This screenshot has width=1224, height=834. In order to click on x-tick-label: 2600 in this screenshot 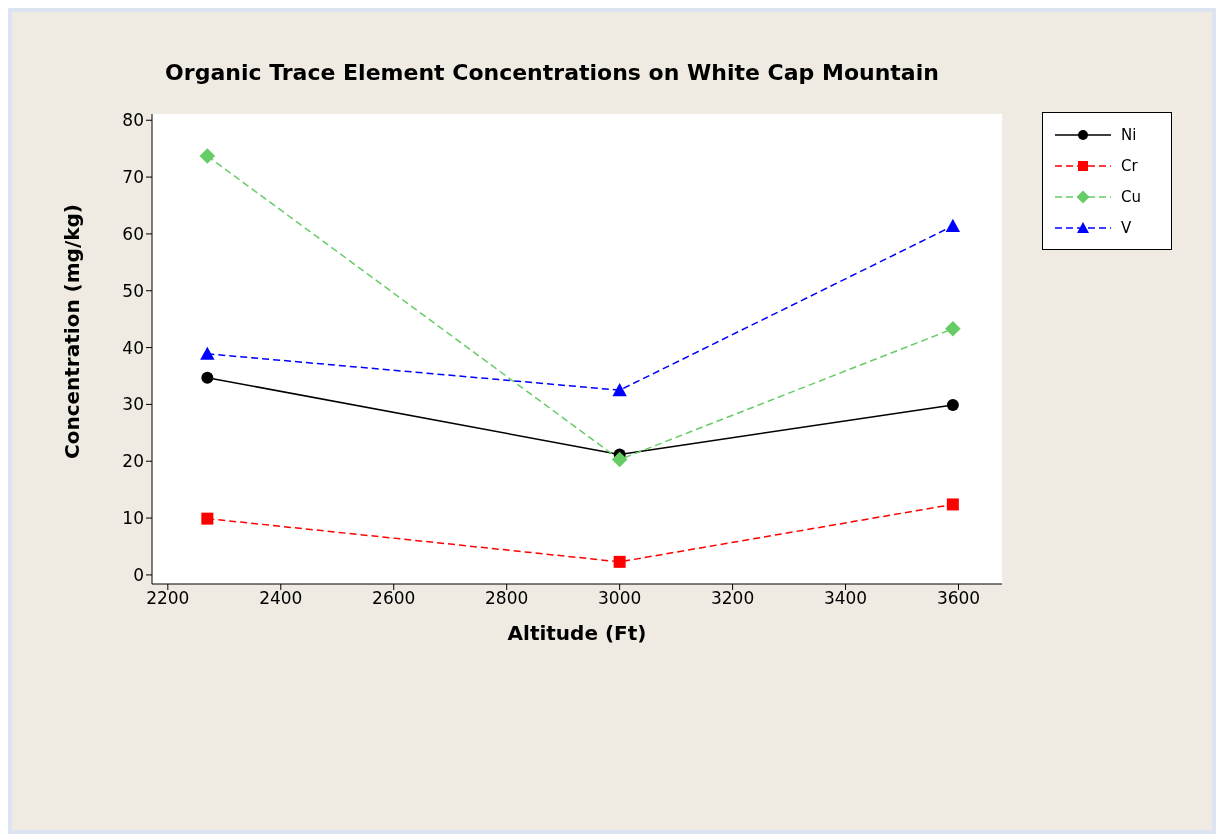, I will do `click(394, 598)`.